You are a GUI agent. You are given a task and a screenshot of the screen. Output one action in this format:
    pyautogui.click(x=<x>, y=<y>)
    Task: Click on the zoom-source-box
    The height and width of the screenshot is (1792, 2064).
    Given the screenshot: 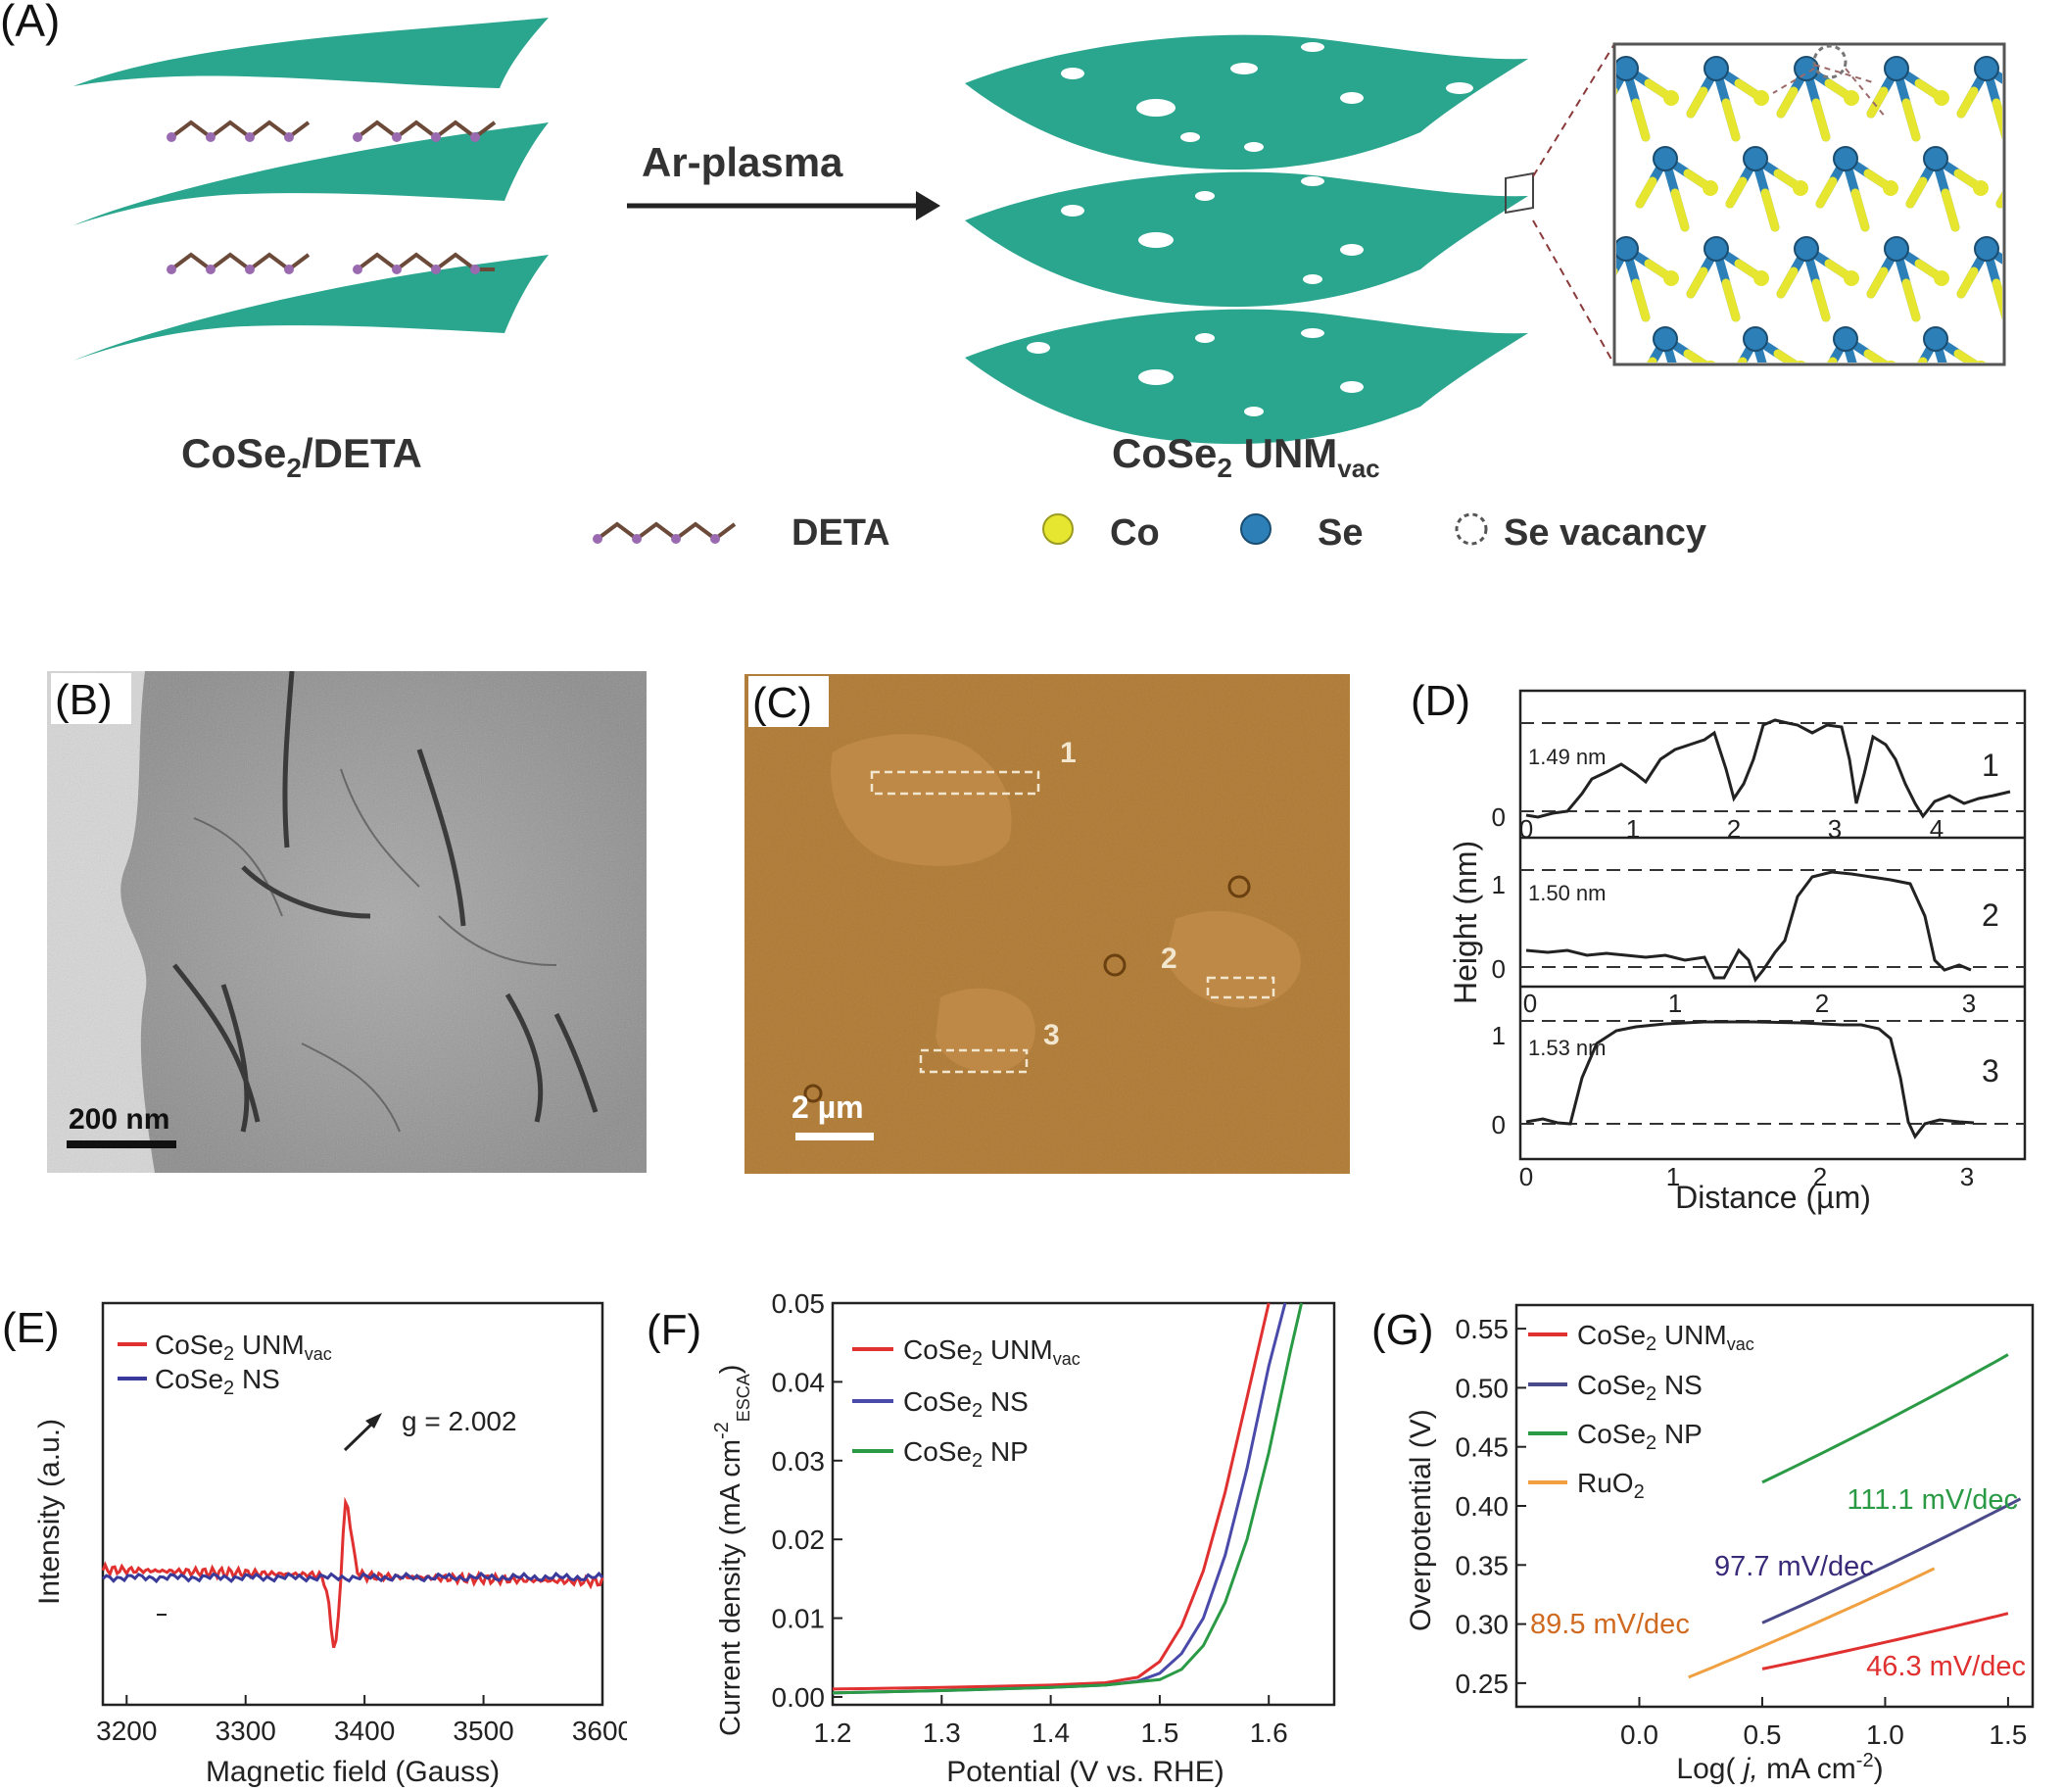 What is the action you would take?
    pyautogui.click(x=1519, y=193)
    